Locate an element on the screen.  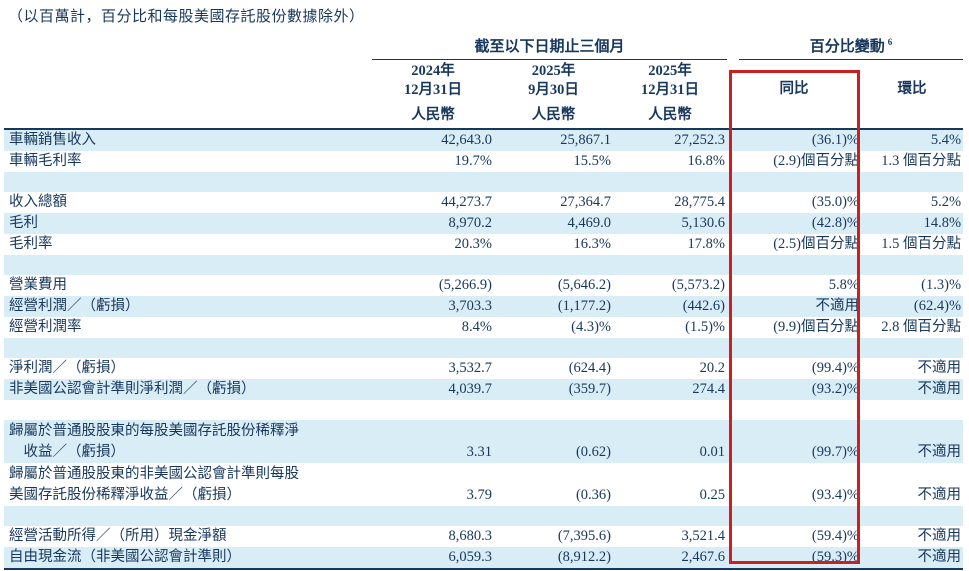
value-qoq: (1.3)% is located at coordinates (941, 285).